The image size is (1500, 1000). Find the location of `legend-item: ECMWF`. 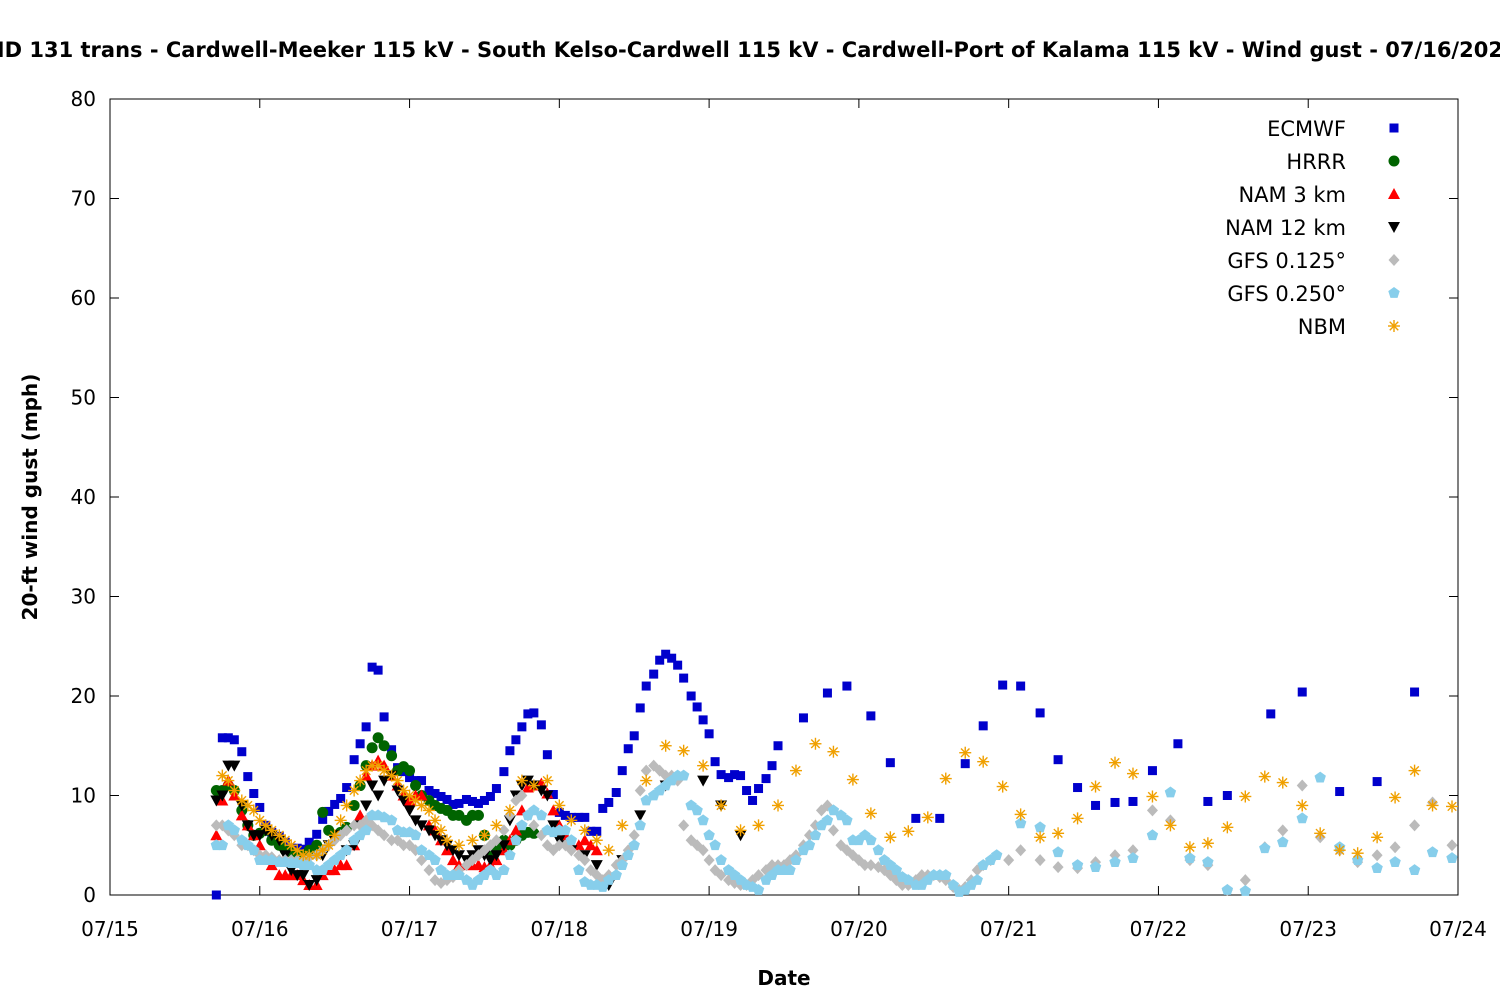

legend-item: ECMWF is located at coordinates (1333, 129).